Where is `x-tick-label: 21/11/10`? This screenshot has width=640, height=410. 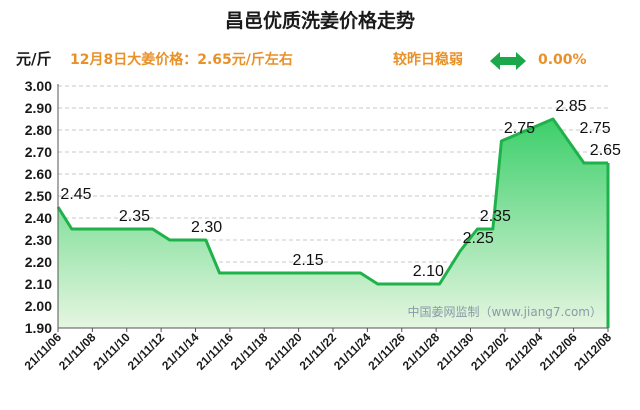 x-tick-label: 21/11/10 is located at coordinates (111, 351).